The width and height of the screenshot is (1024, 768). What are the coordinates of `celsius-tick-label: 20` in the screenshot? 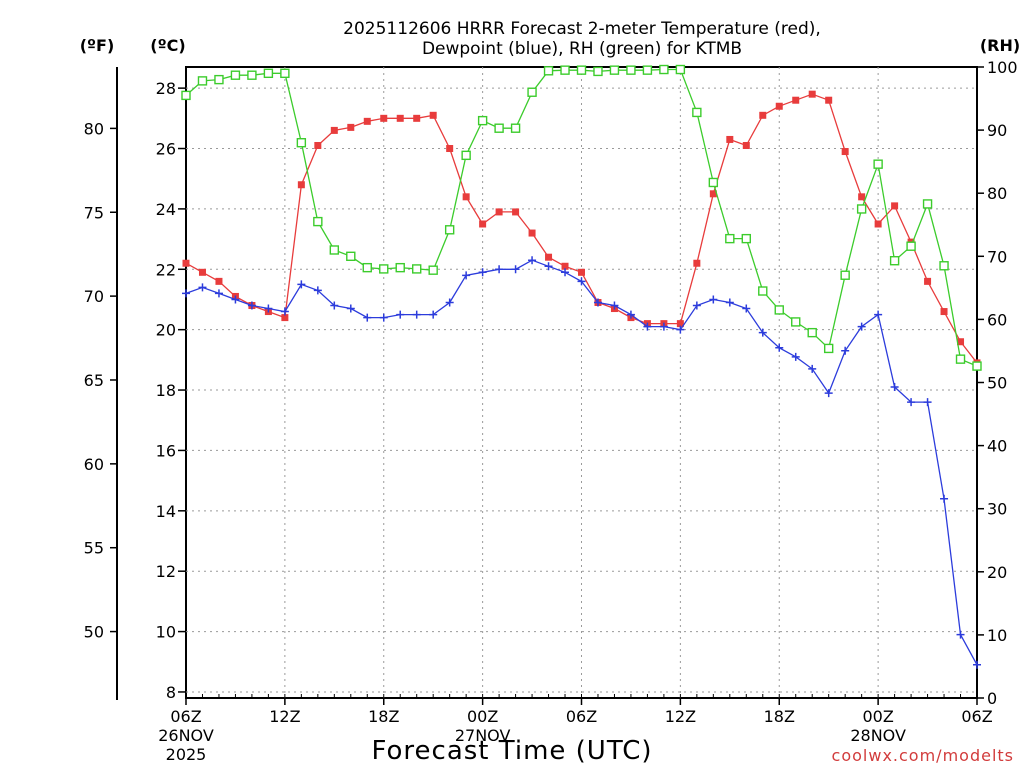 It's located at (166, 330).